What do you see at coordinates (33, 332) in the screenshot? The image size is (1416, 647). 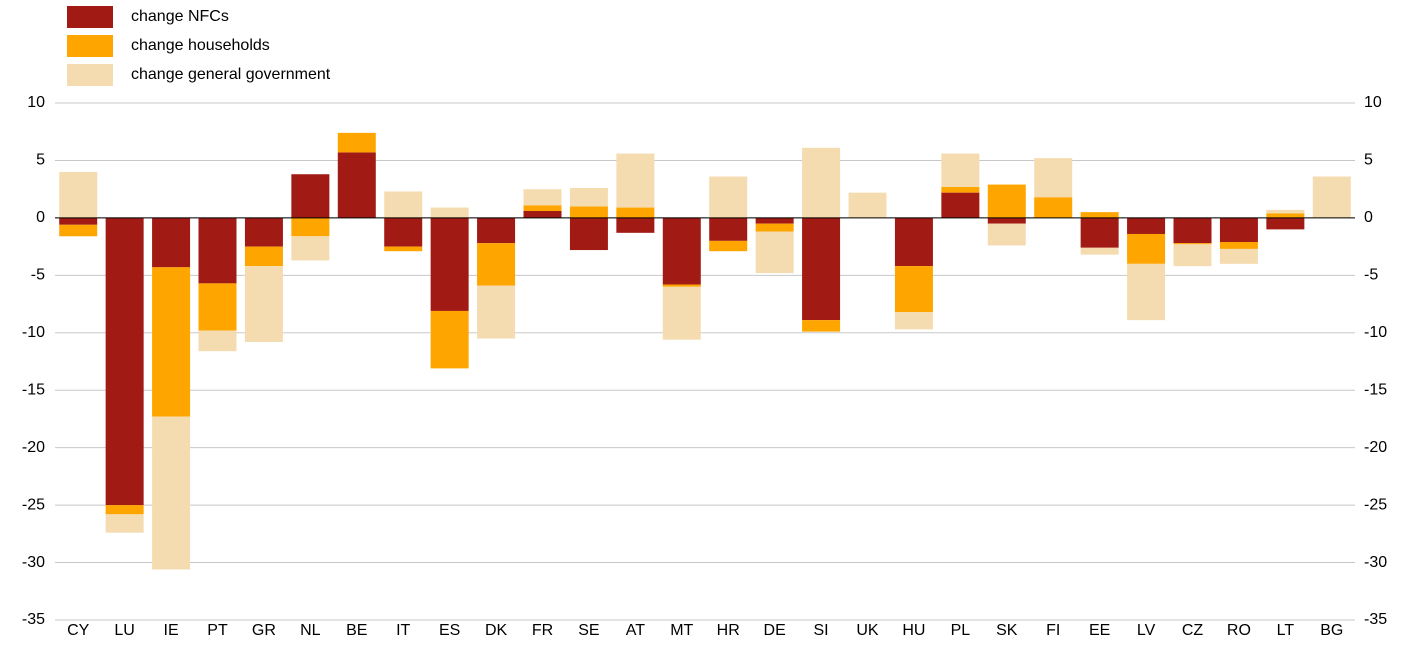 I see `y-tick-label: -10` at bounding box center [33, 332].